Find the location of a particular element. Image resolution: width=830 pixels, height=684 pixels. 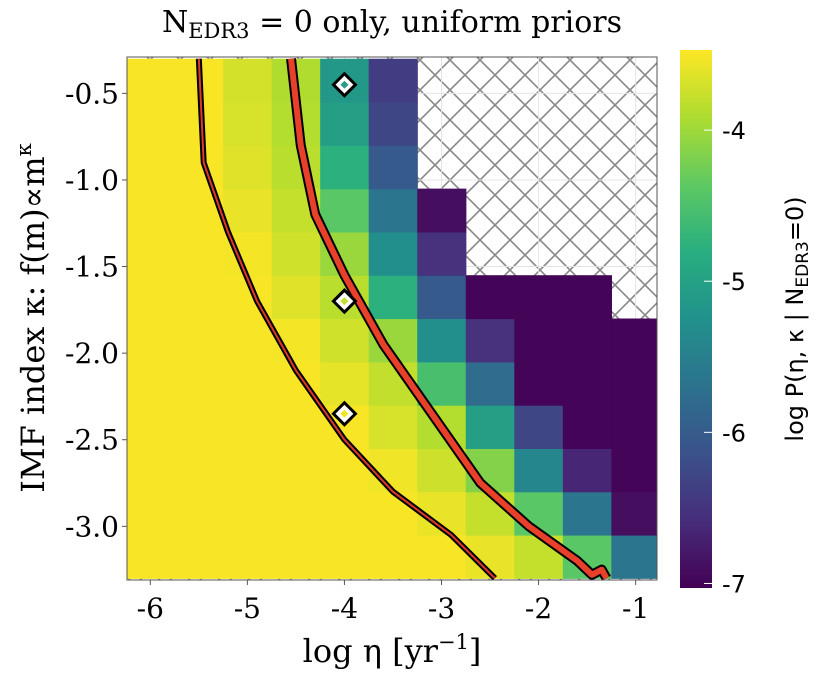

x-tick-label: -5 is located at coordinates (247, 608).